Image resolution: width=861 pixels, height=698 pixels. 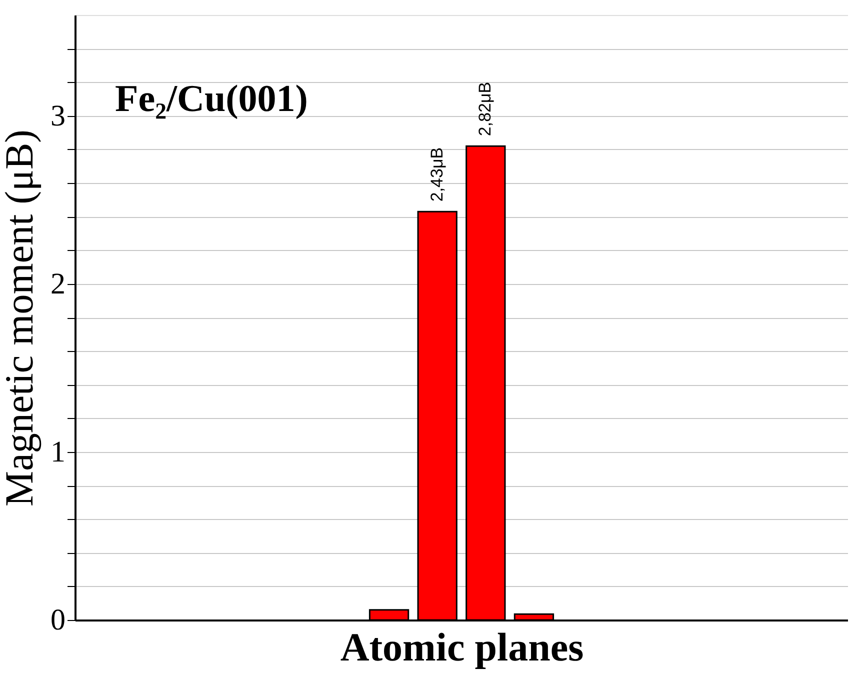 What do you see at coordinates (211, 99) in the screenshot?
I see `annotation: Fe₂/Cu(001)` at bounding box center [211, 99].